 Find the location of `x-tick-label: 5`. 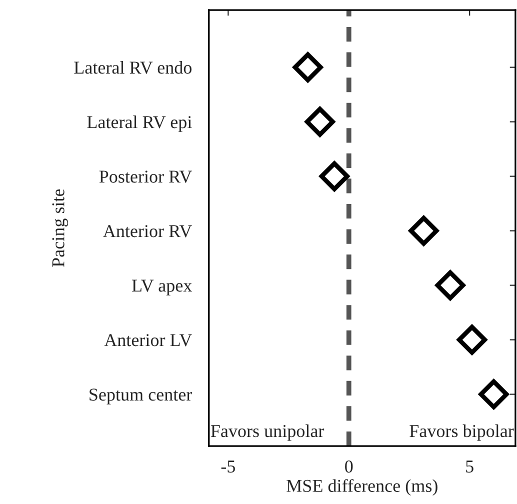

x-tick-label: 5 is located at coordinates (470, 466).